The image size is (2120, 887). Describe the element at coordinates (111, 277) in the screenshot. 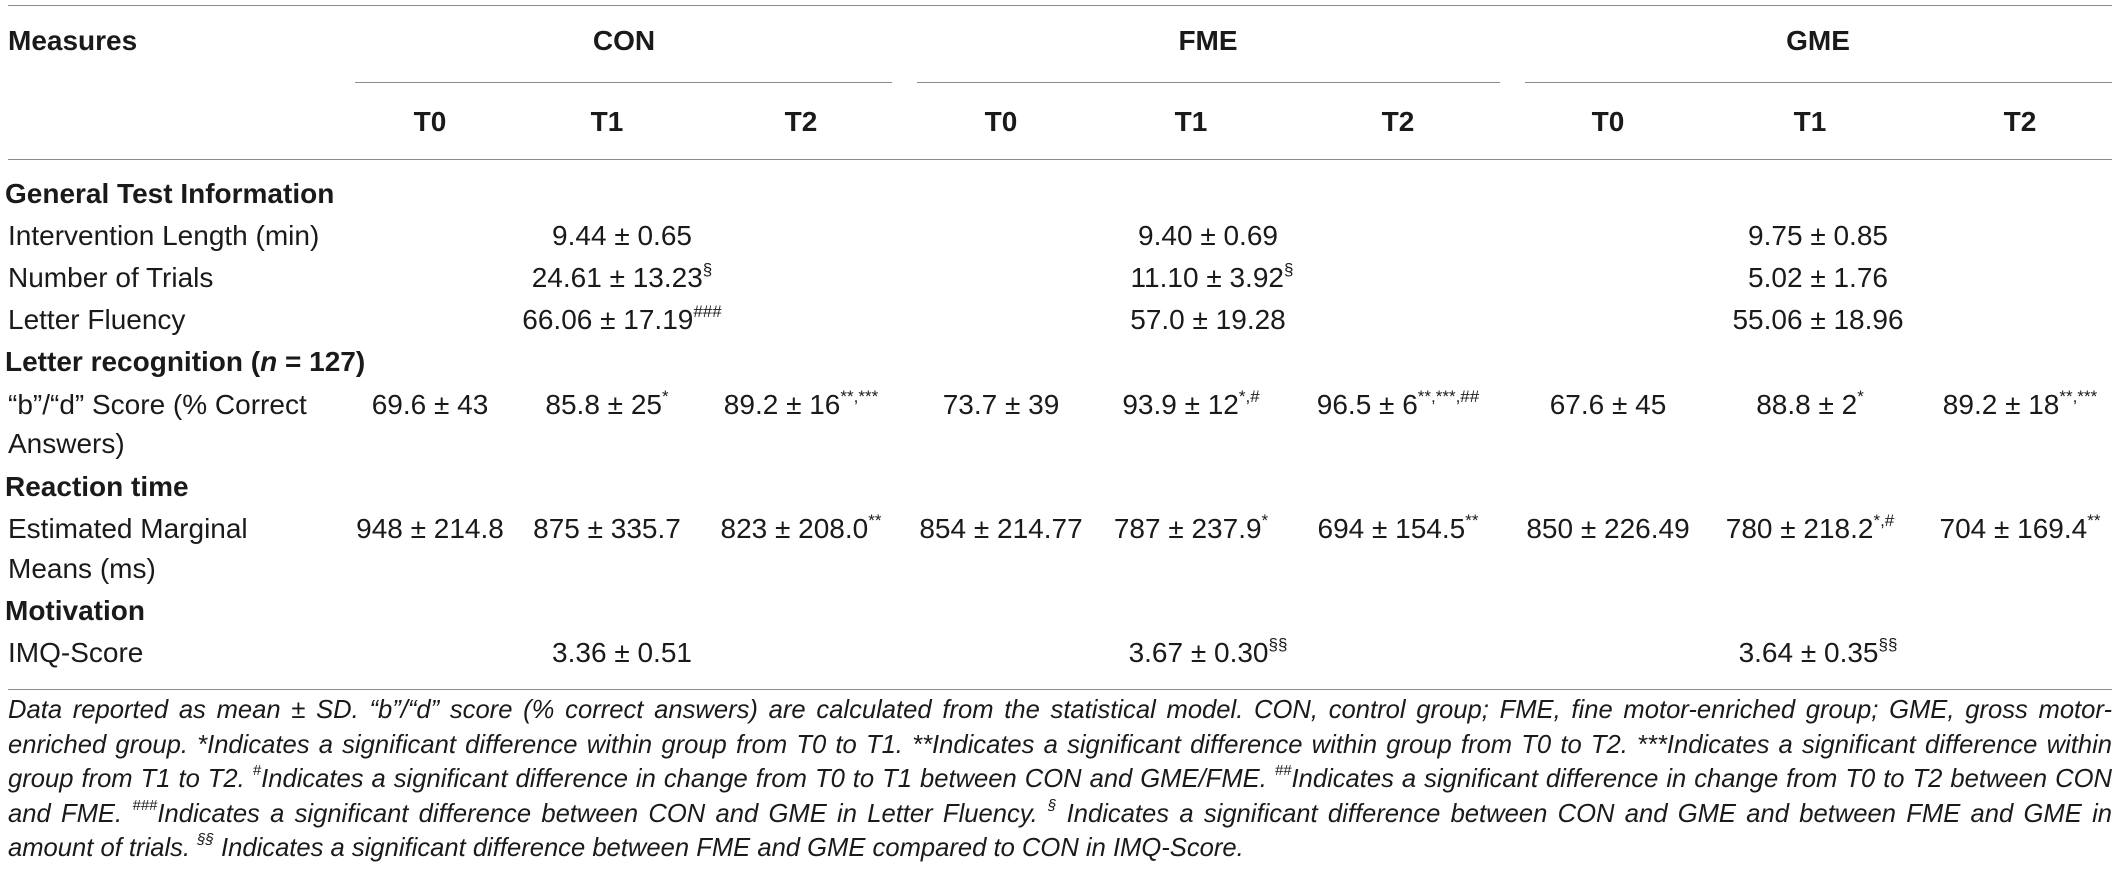

I see `row-label-trials: Number of Trials` at that location.